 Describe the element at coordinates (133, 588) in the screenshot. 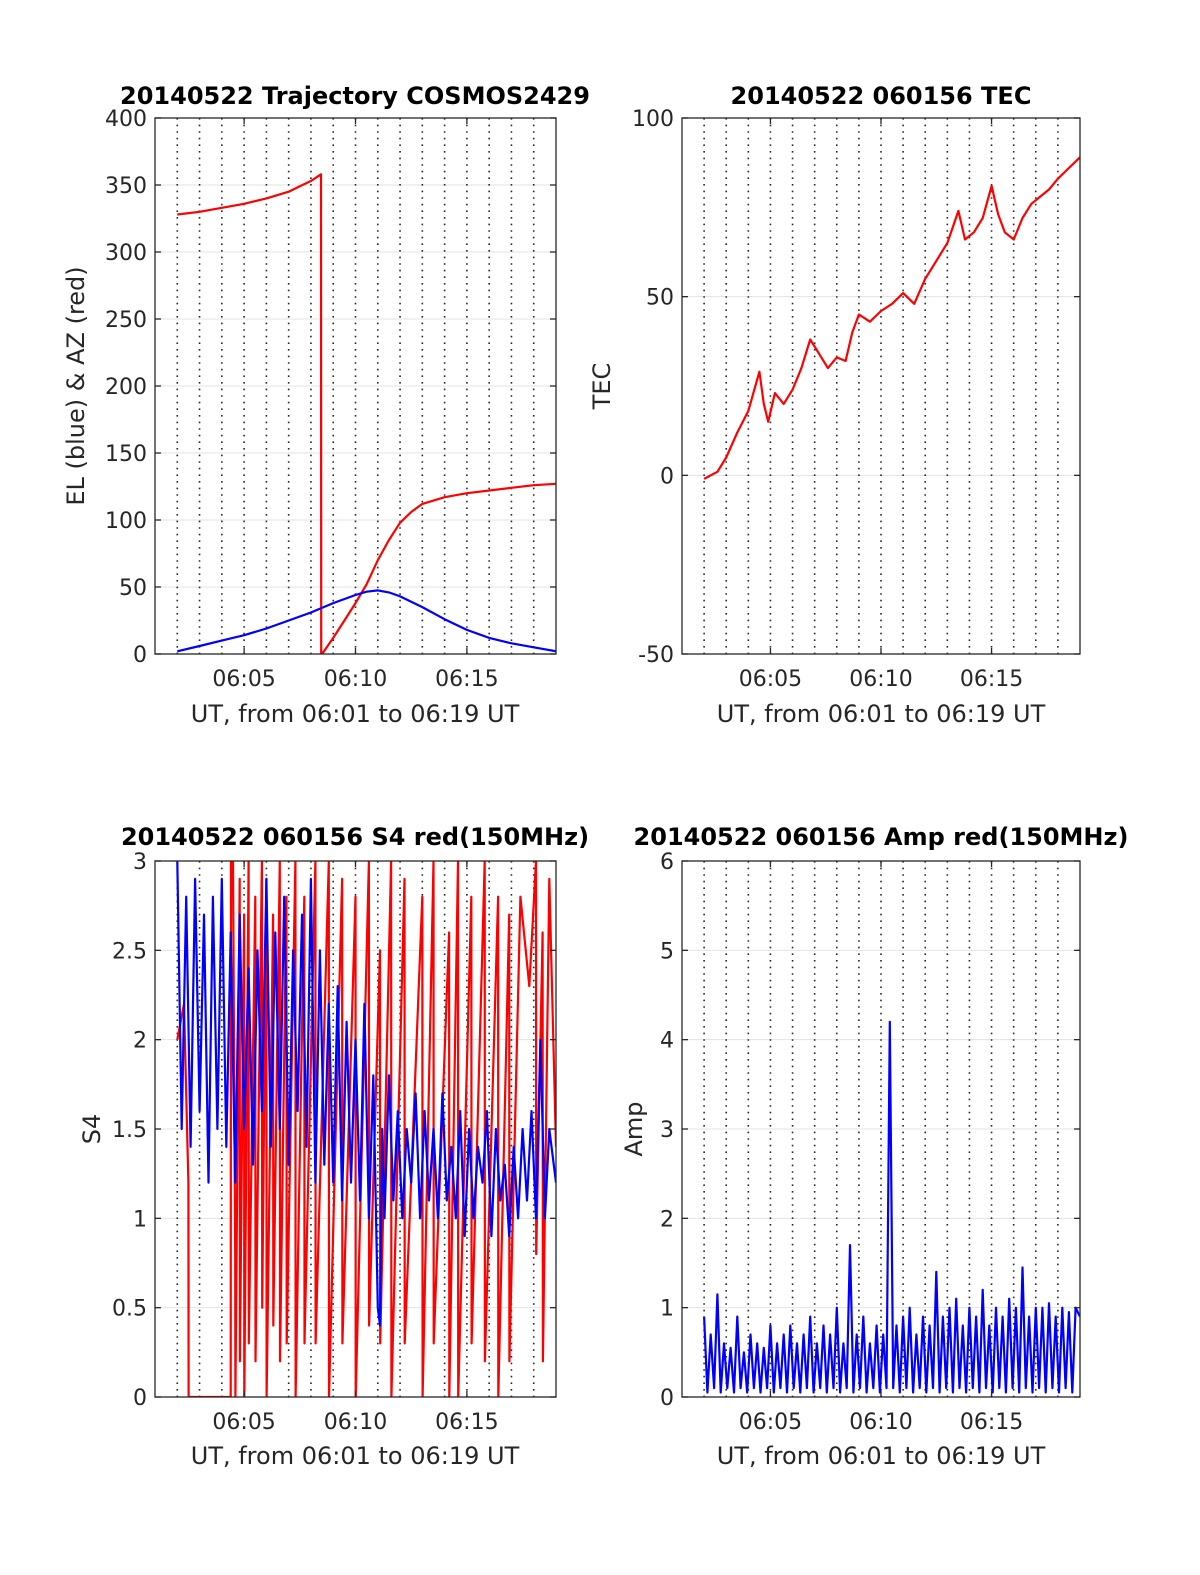

I see `trajectory-ytick-label: 50` at that location.